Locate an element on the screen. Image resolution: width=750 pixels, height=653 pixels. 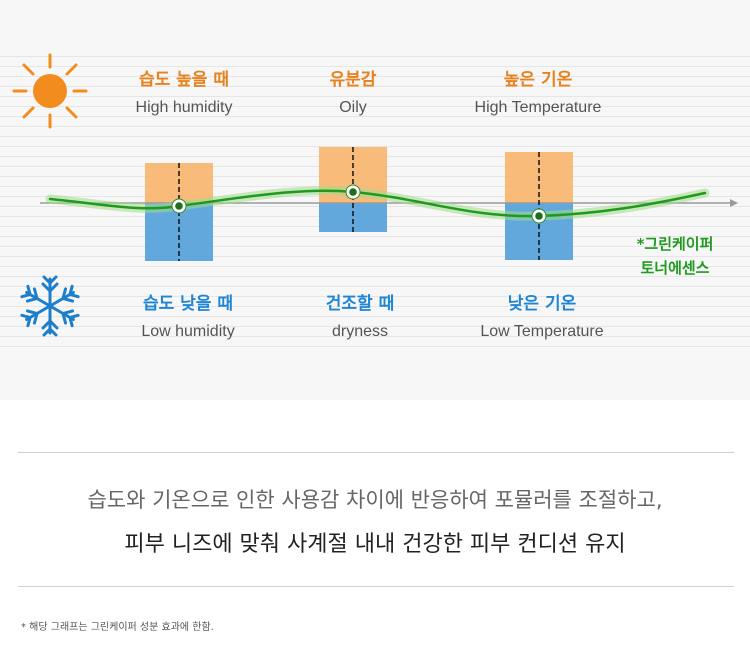
product-label: *그린케이퍼 토너에센스 is located at coordinates (675, 256).